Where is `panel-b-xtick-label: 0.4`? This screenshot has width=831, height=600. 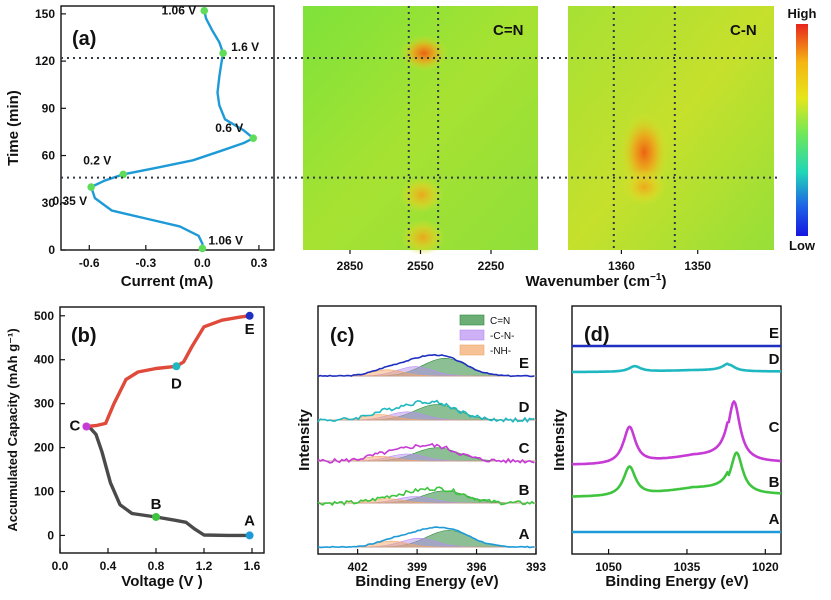 panel-b-xtick-label: 0.4 is located at coordinates (108, 566).